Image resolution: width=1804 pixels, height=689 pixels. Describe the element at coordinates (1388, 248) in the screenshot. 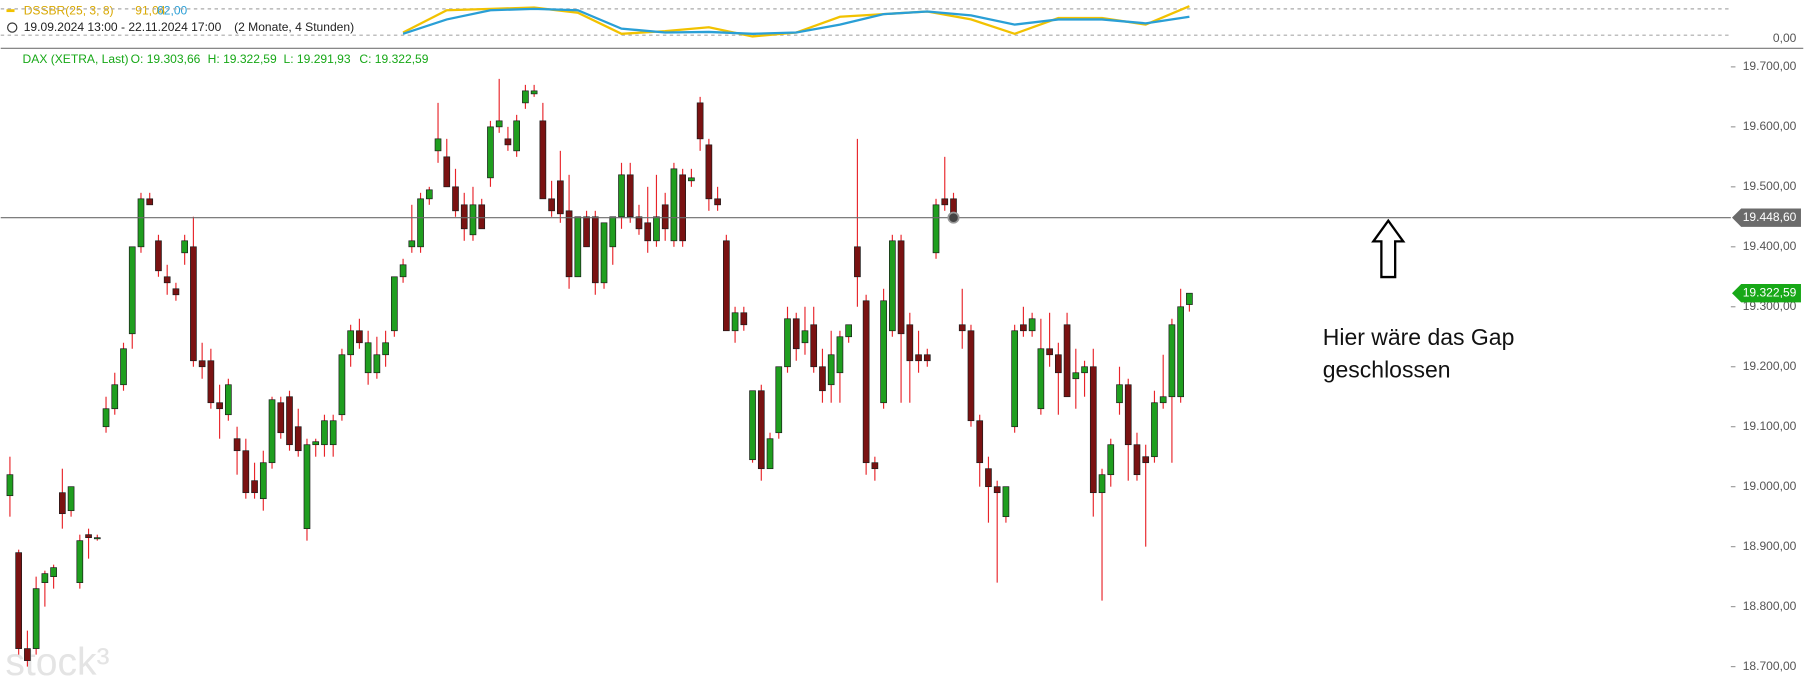

I see `arrow-up` at that location.